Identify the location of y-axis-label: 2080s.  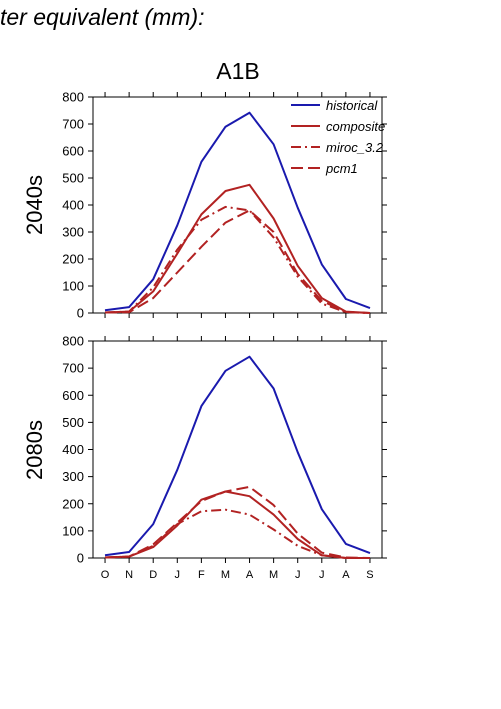
(34, 450).